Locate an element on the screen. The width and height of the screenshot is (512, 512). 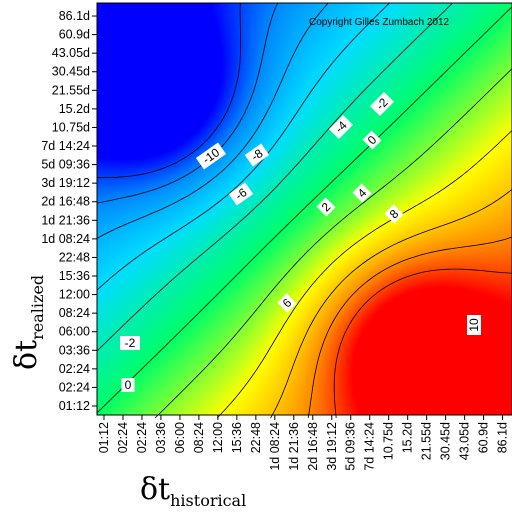
y-tick-label: 1d 08:24 is located at coordinates (65, 239).